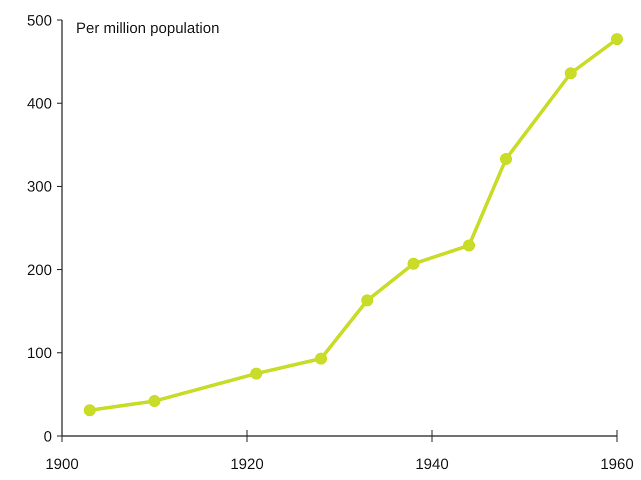 This screenshot has height=480, width=641. Describe the element at coordinates (48, 437) in the screenshot. I see `y-tick-label: 0` at that location.